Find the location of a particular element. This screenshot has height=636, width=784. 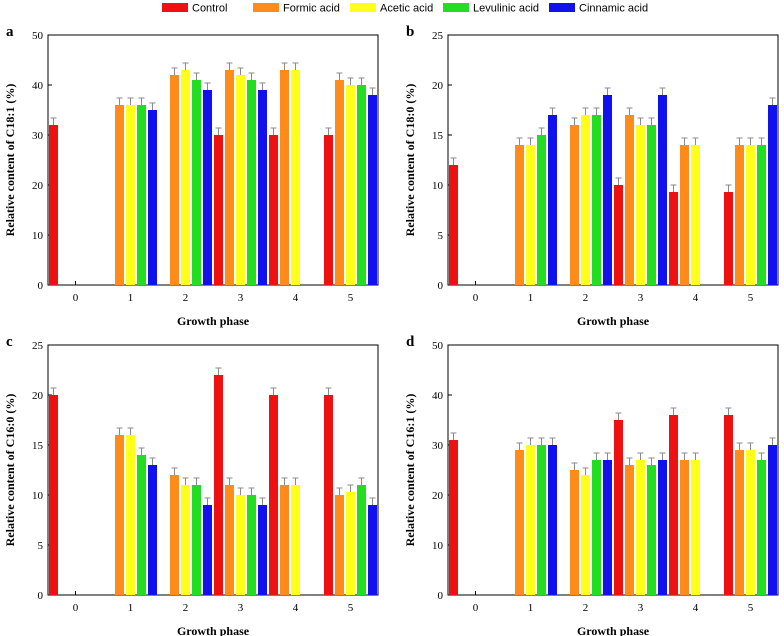

y-axis-title: Relative content of C18:1 (%) is located at coordinates (10, 160).